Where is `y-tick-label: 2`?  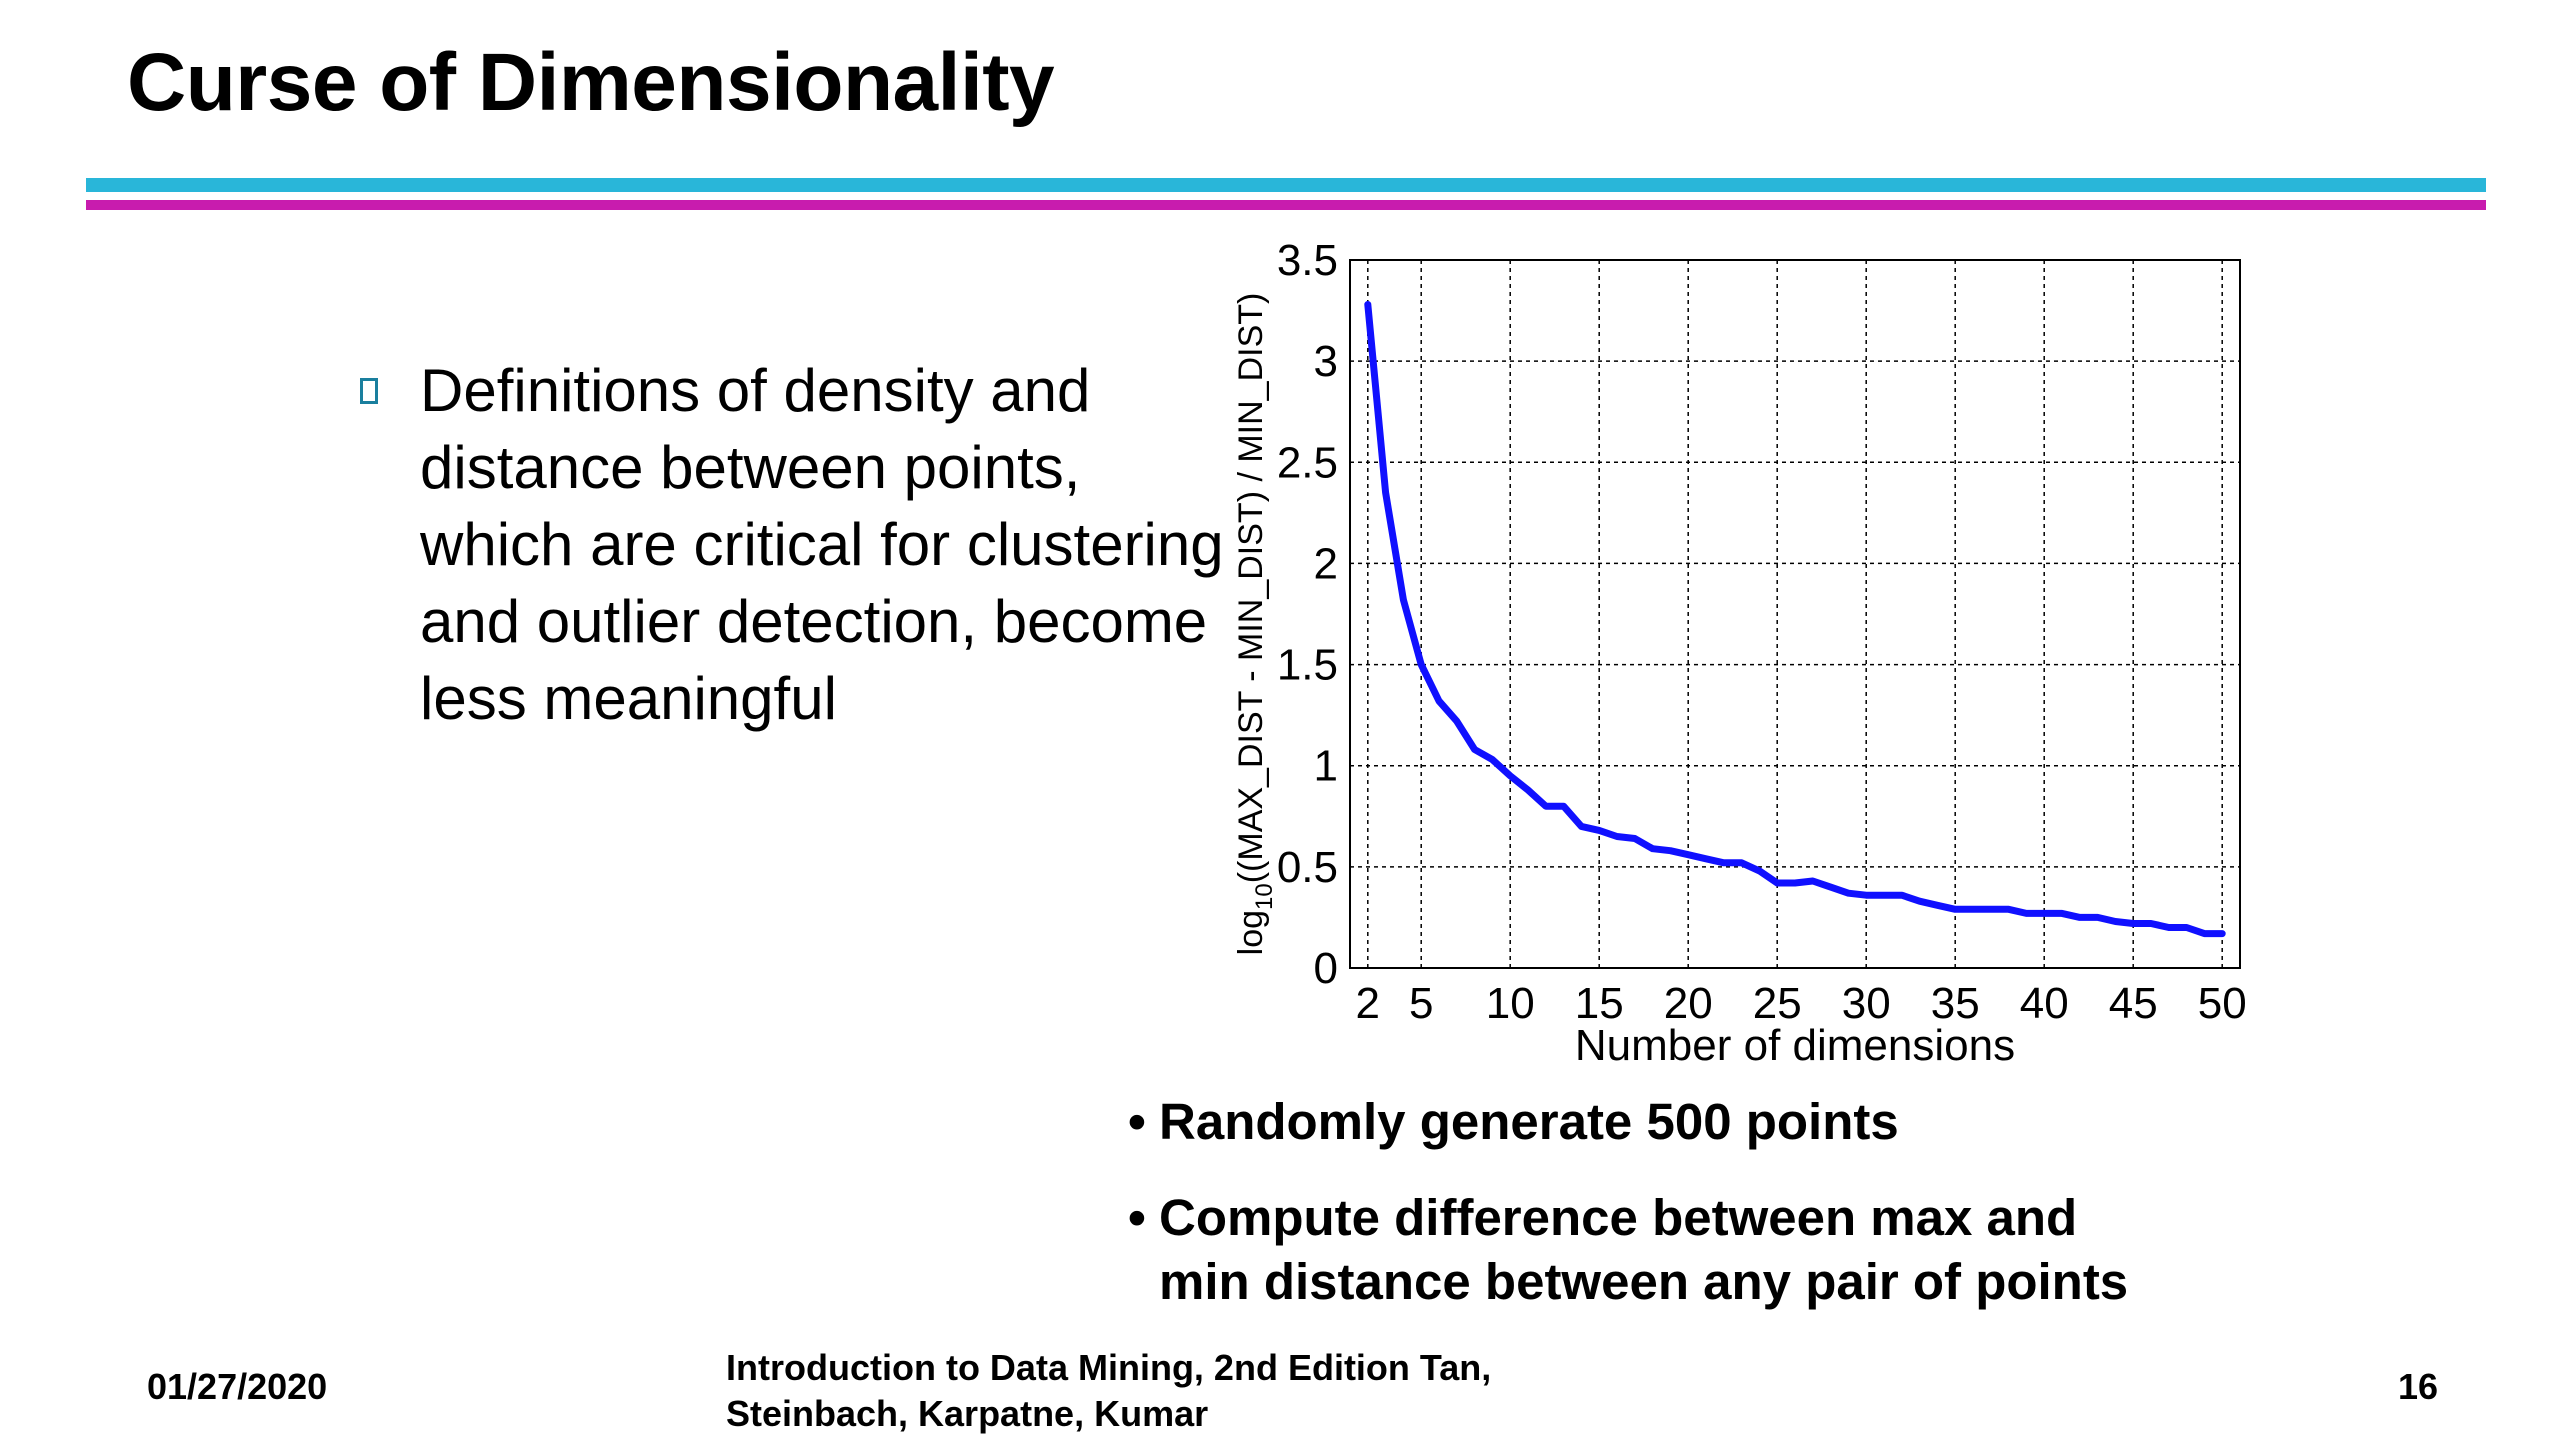 y-tick-label: 2 is located at coordinates (1326, 563).